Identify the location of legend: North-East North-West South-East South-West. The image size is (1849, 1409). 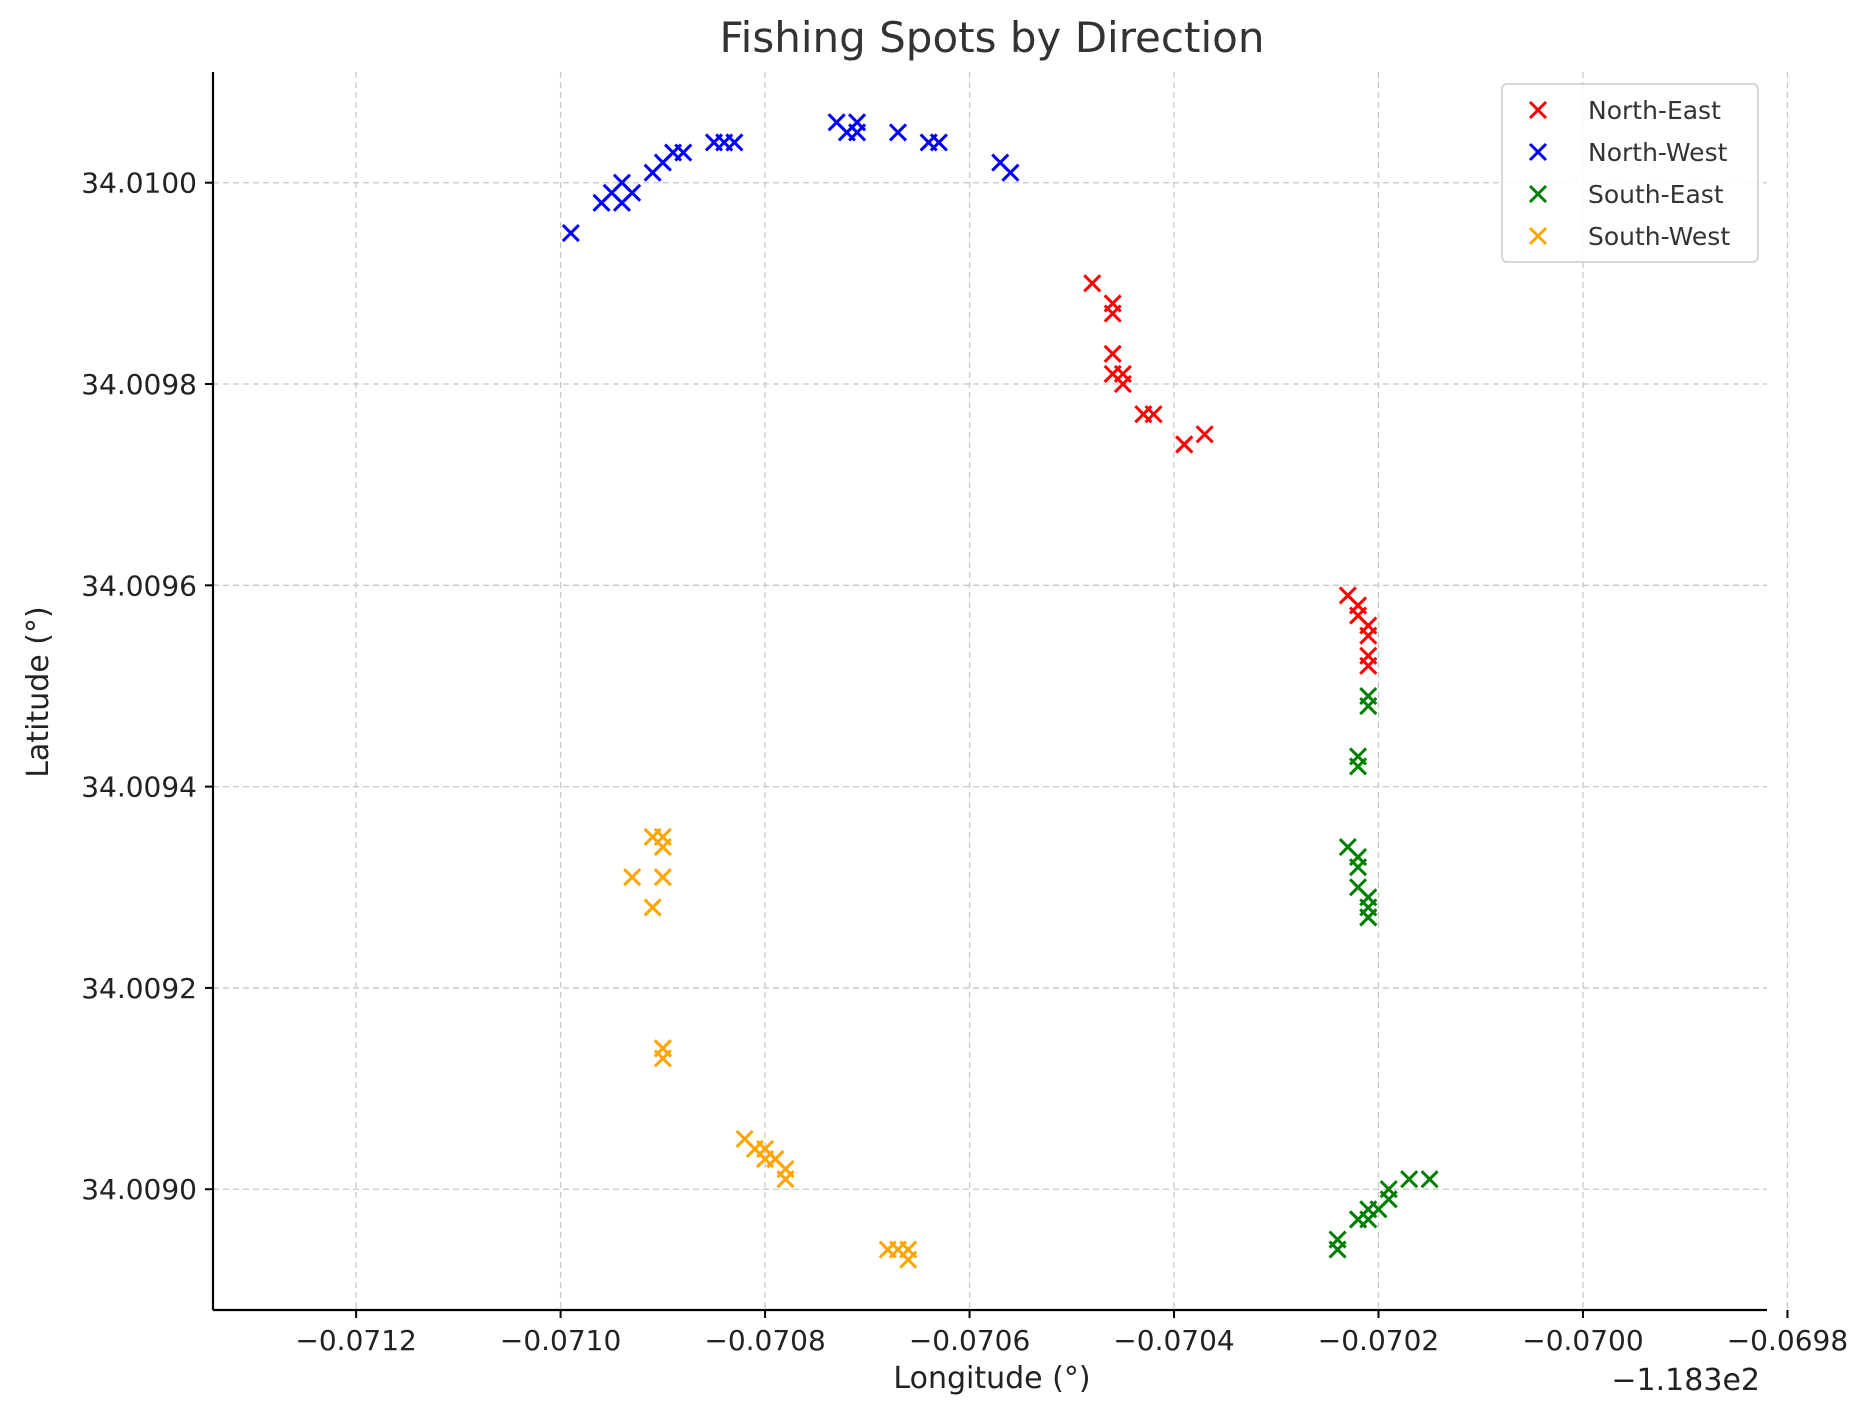
(1630, 173).